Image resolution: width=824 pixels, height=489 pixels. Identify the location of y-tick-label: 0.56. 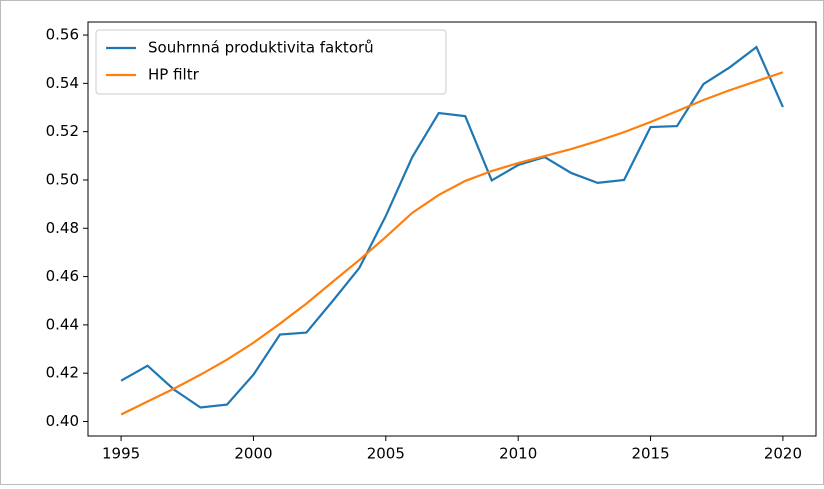
(62, 35).